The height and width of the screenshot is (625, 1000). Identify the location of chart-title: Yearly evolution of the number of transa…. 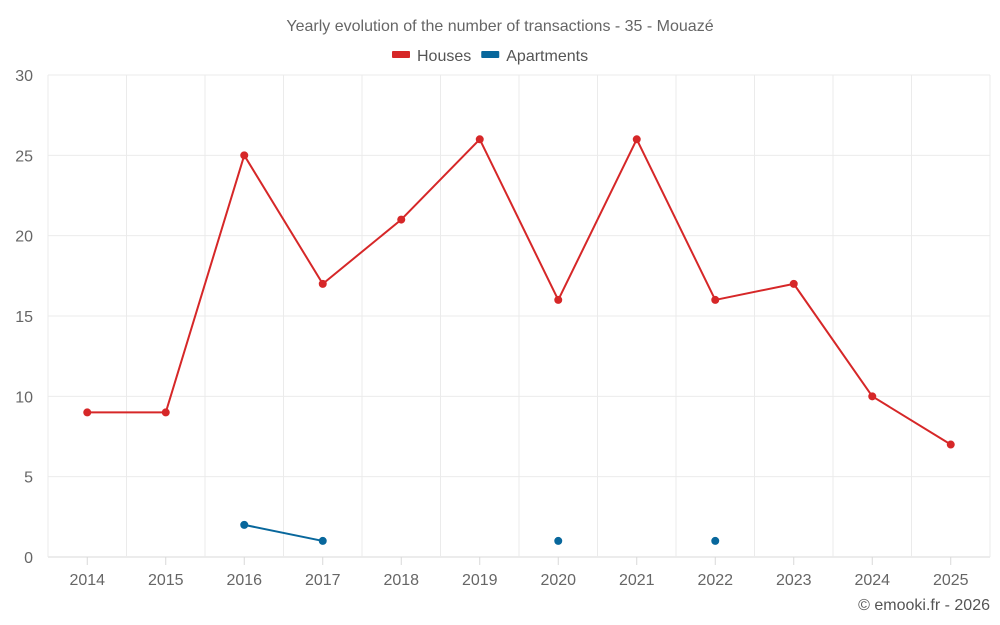
(499, 26).